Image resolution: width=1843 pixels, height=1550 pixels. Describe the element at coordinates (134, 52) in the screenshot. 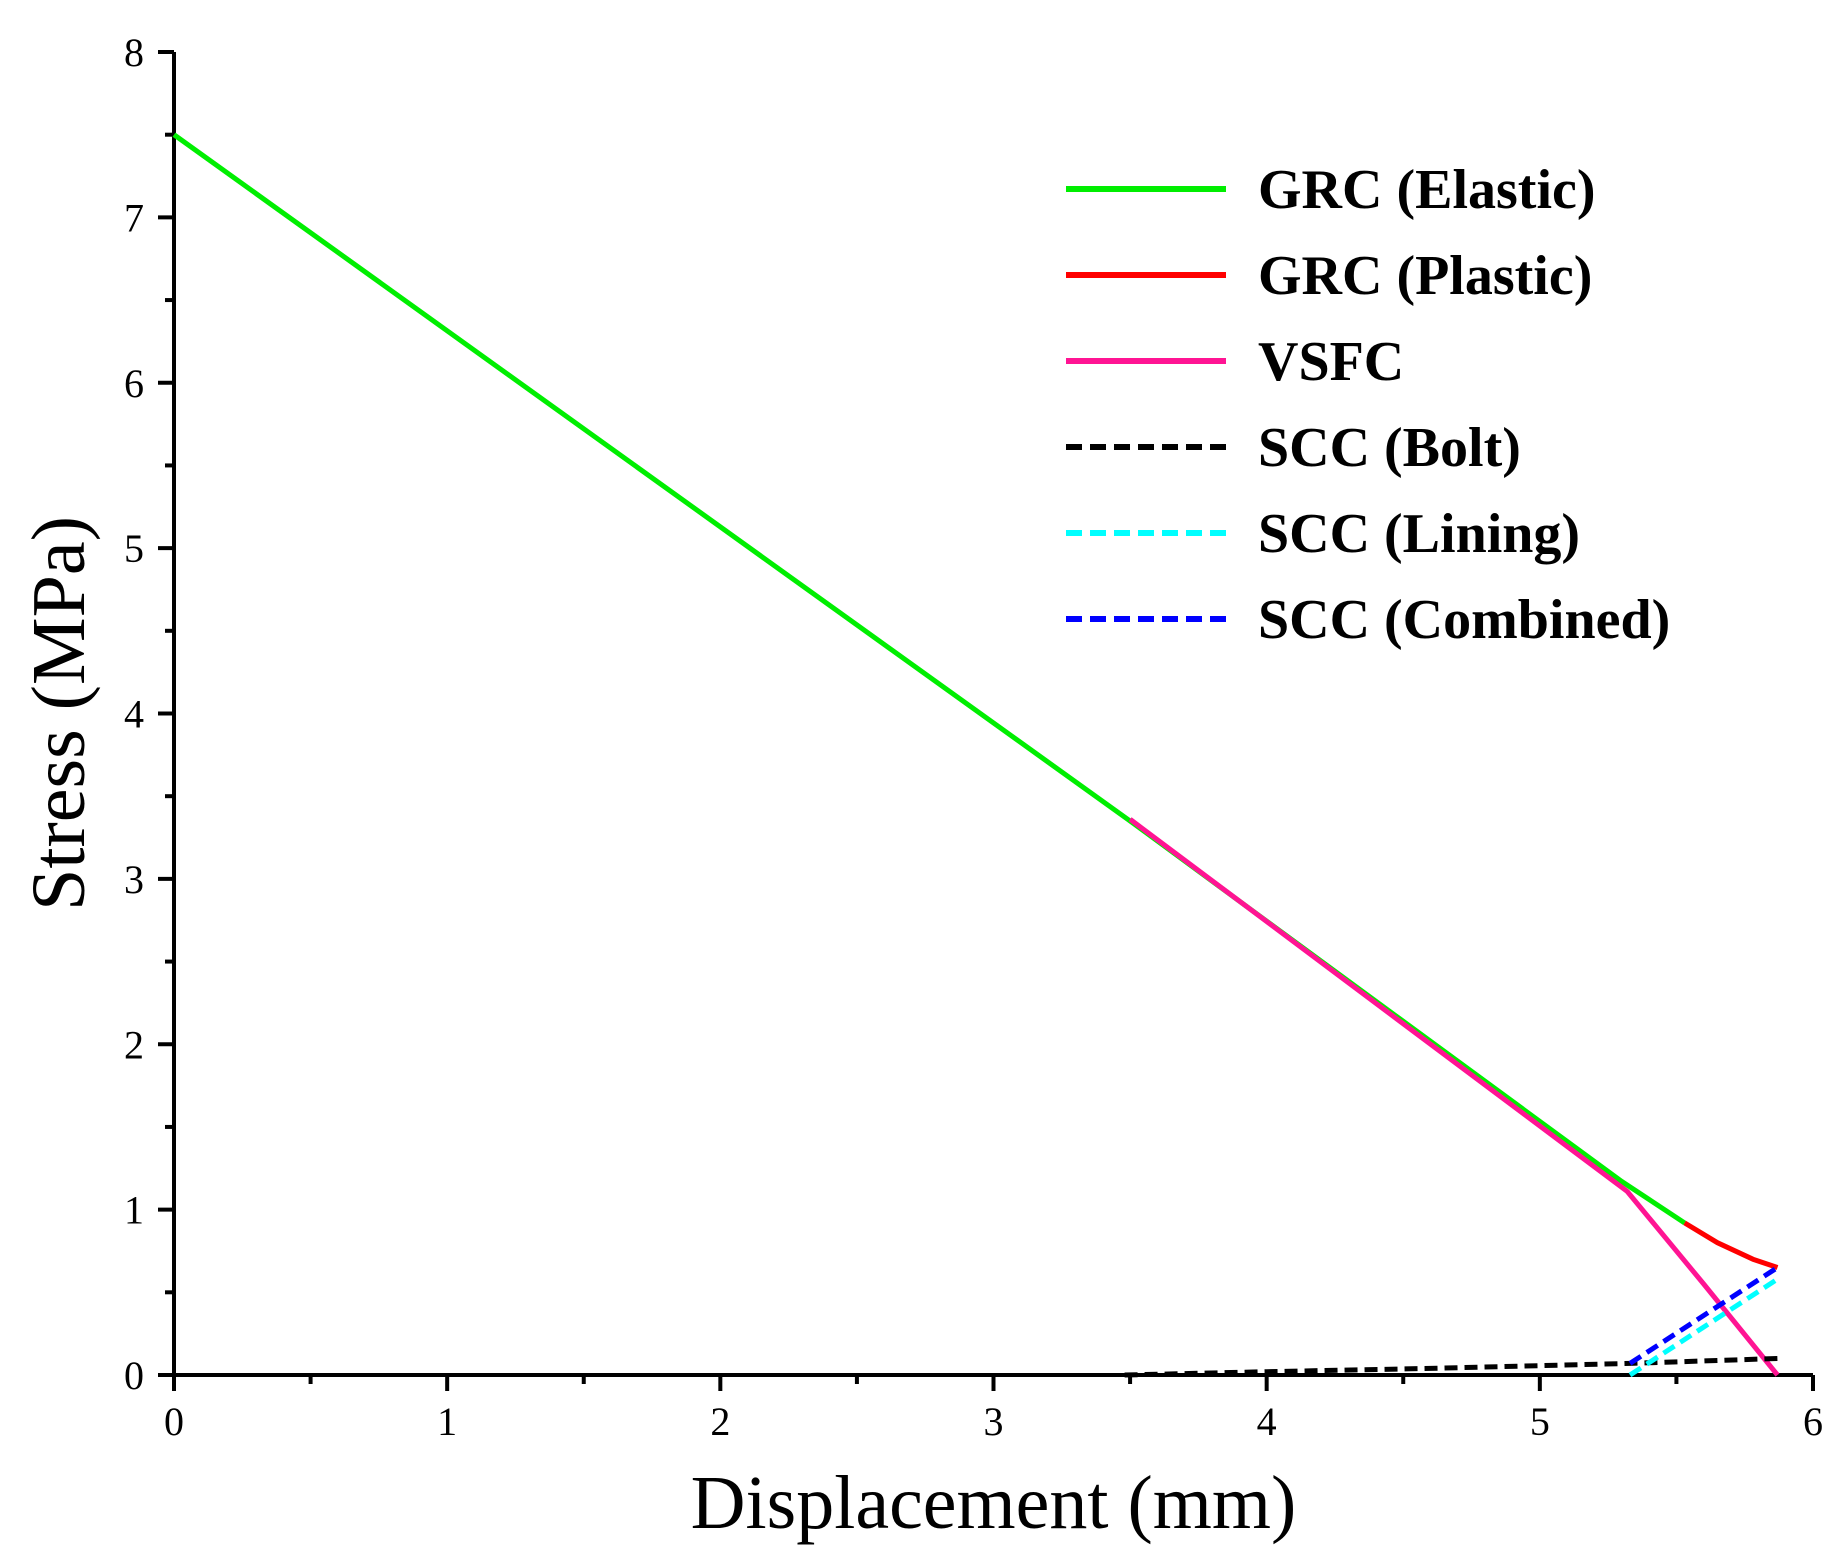

I see `y-tick-label: 8` at that location.